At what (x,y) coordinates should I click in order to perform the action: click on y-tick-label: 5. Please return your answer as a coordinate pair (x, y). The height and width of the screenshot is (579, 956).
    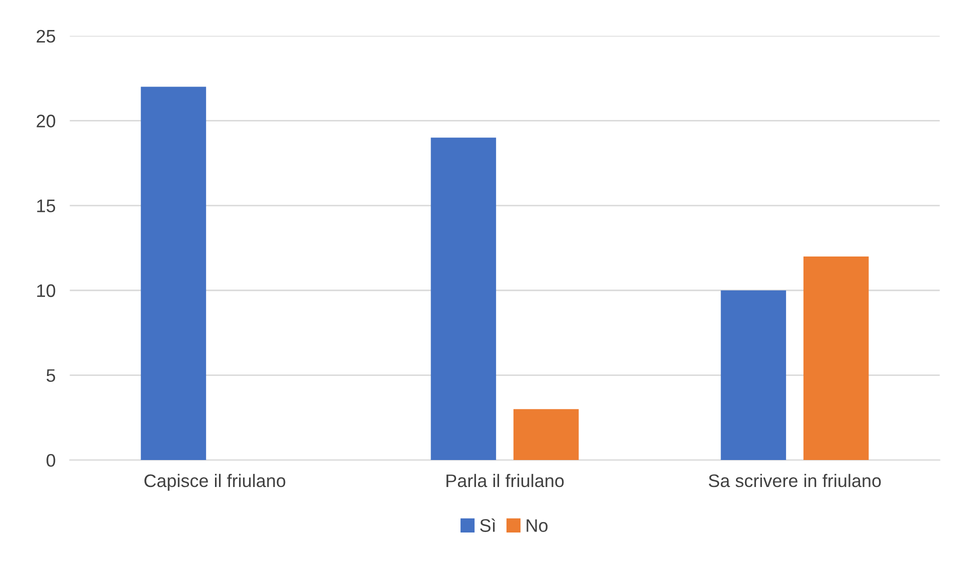
    Looking at the image, I should click on (51, 375).